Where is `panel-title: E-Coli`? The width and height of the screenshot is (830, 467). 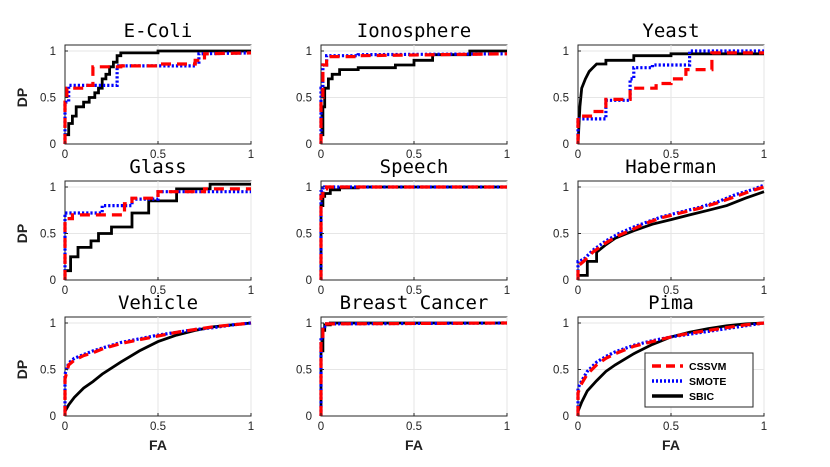 panel-title: E-Coli is located at coordinates (158, 31).